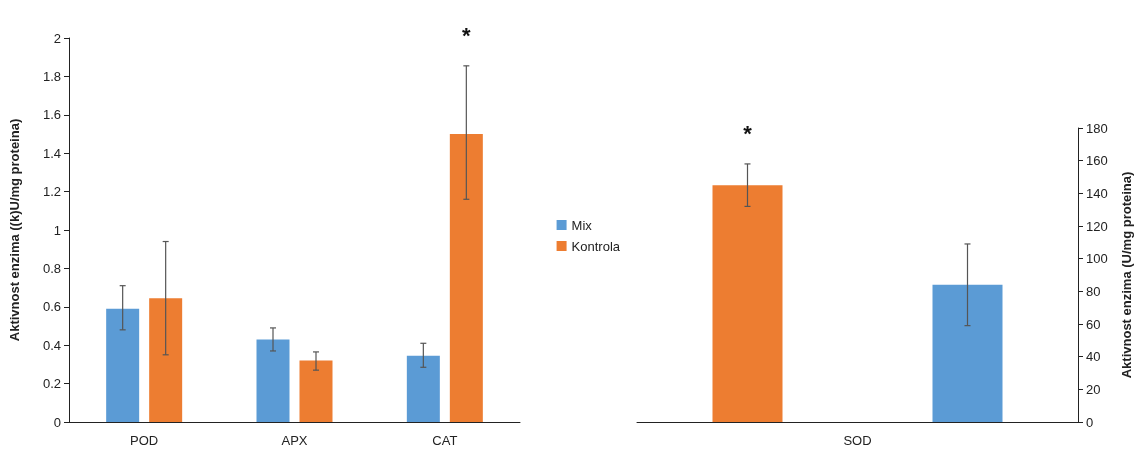 The height and width of the screenshot is (471, 1143). I want to click on y-tick-label: 20, so click(1093, 389).